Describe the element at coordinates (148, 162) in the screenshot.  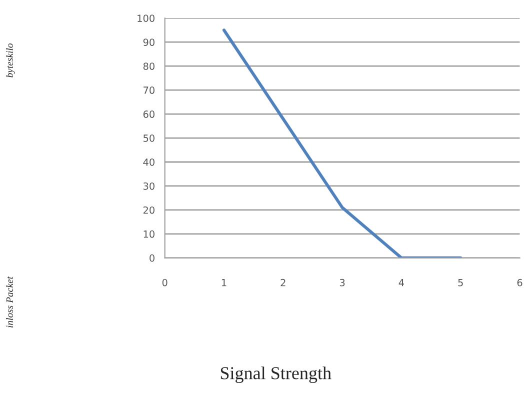
I see `y-tick-label: 40` at that location.